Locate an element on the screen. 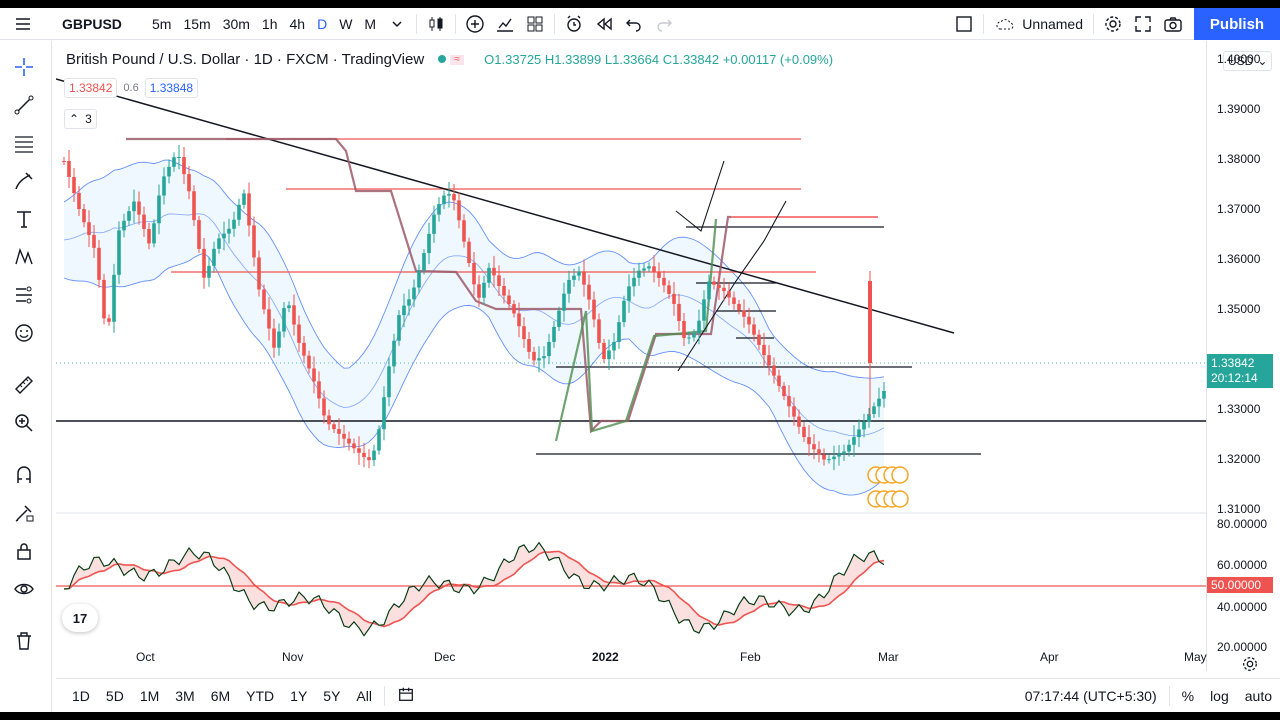 This screenshot has width=1280, height=720. prediction-icon is located at coordinates (24, 295).